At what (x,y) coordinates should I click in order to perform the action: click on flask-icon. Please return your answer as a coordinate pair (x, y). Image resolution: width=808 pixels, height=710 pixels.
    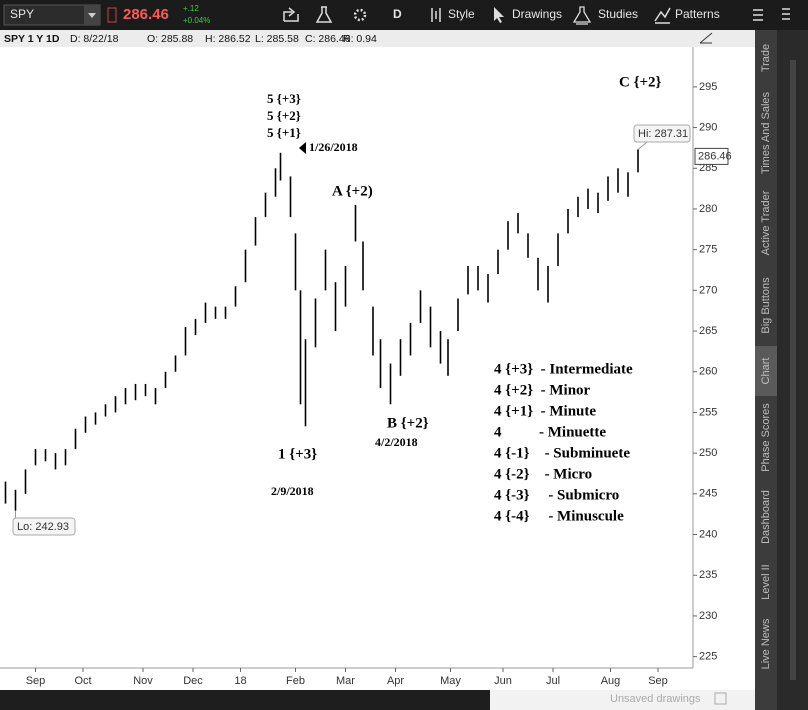
    Looking at the image, I should click on (324, 14).